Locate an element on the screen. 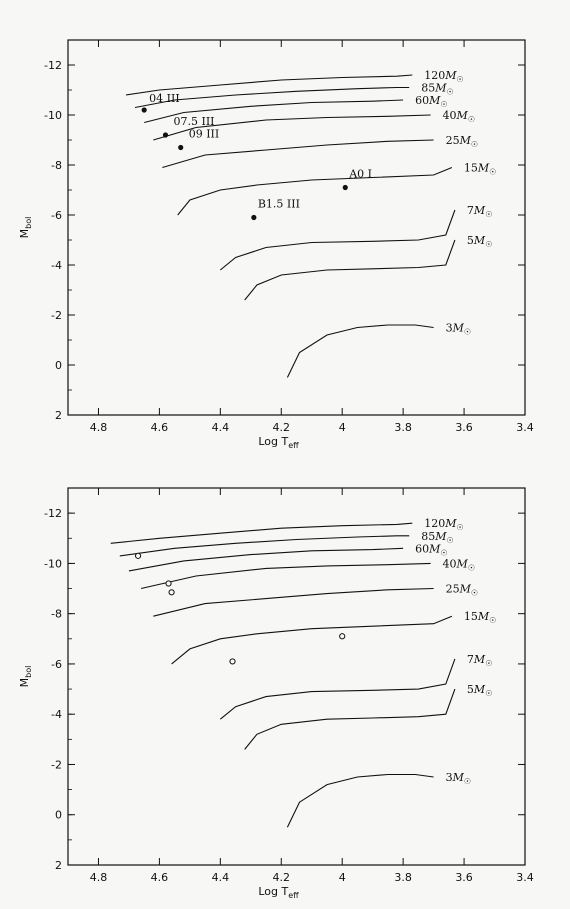 The height and width of the screenshot is (909, 570). star-label: 07.5 III is located at coordinates (193, 121).